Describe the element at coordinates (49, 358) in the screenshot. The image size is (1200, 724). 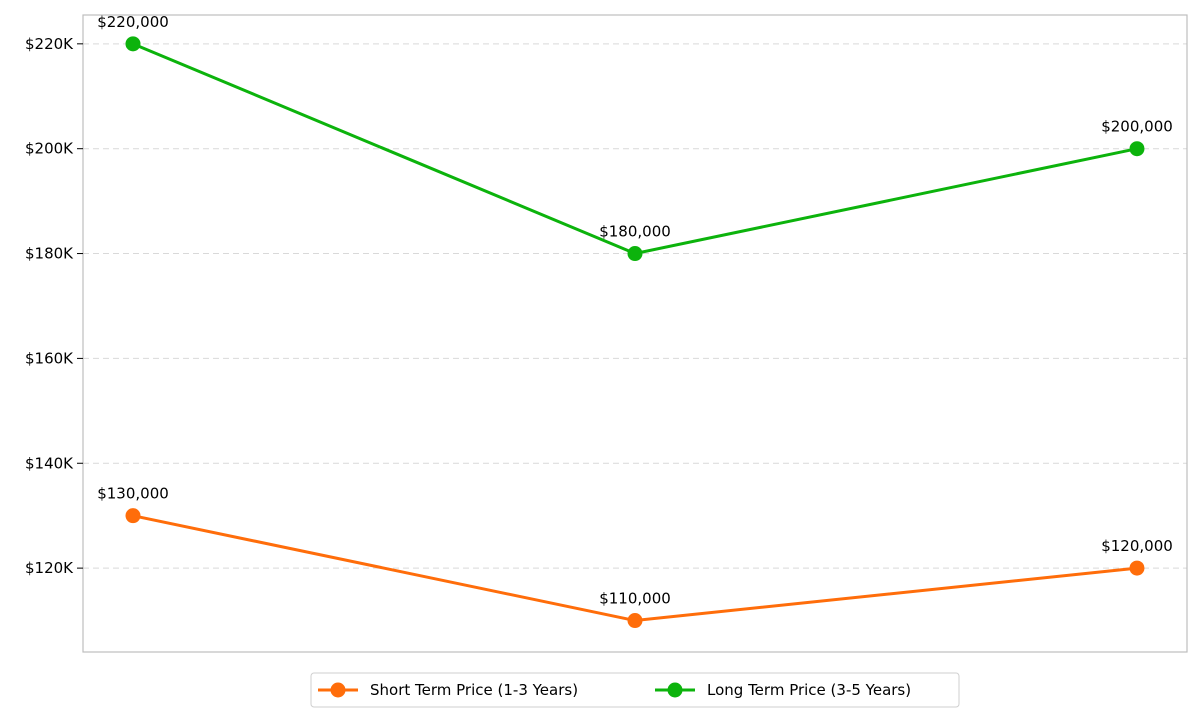
I see `y-tick-label: $160K` at that location.